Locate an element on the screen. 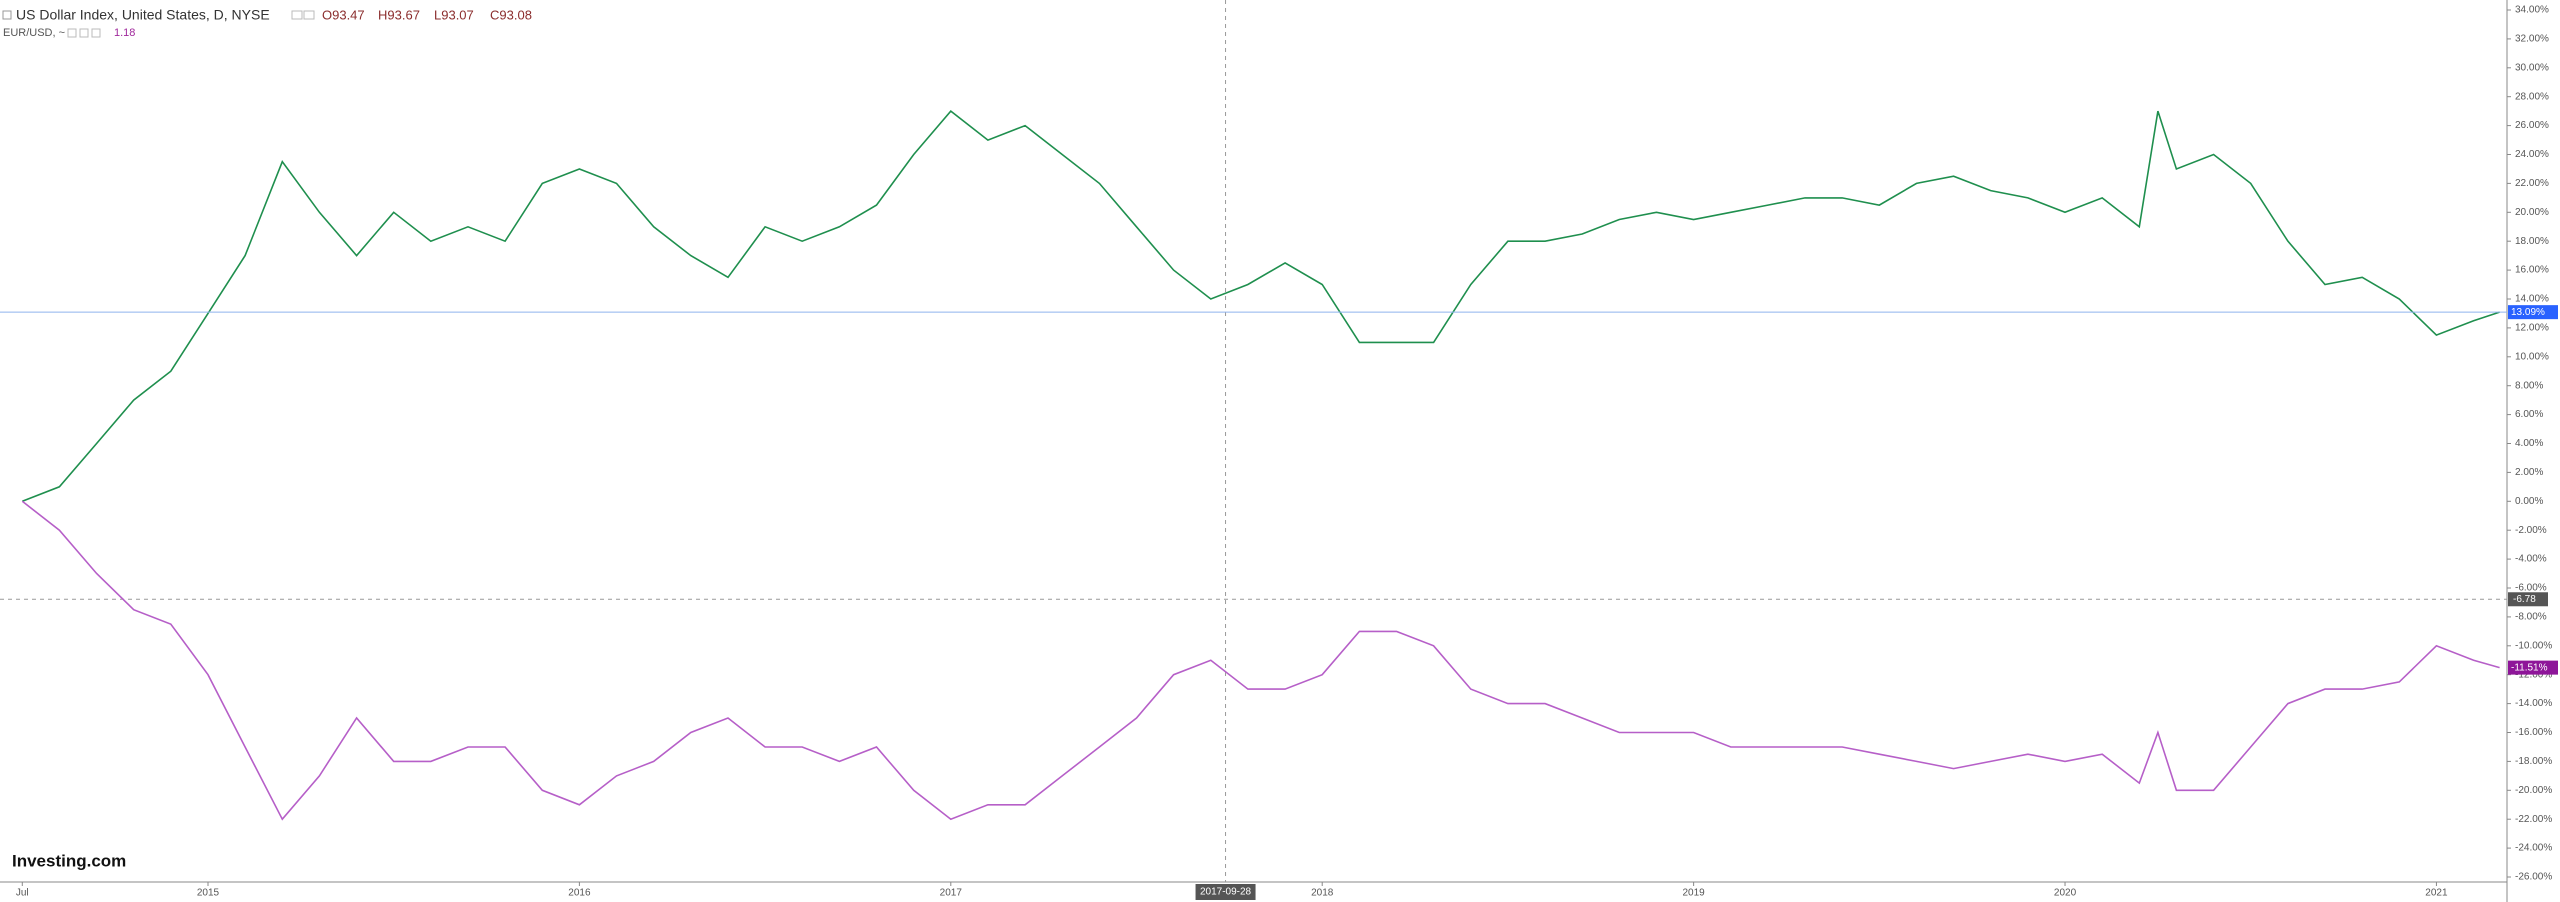 The height and width of the screenshot is (902, 2560). y-tick-label: 10.00% is located at coordinates (2532, 356).